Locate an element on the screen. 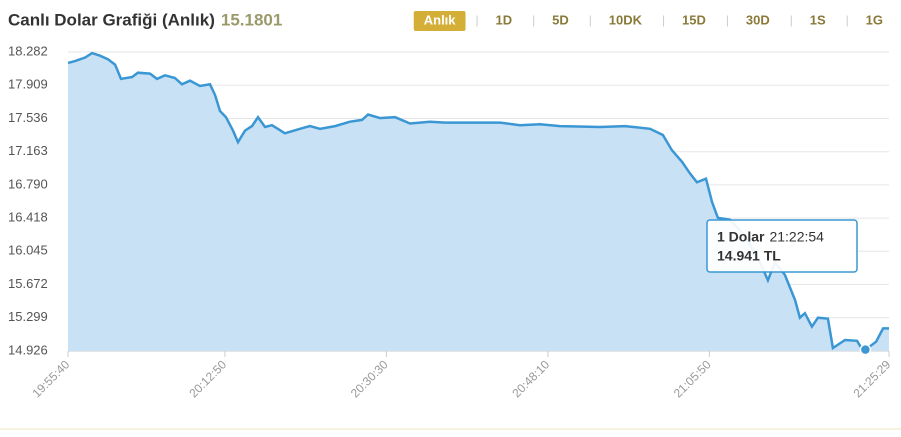 This screenshot has height=437, width=901. y-tick-label: 15.299 is located at coordinates (28, 316).